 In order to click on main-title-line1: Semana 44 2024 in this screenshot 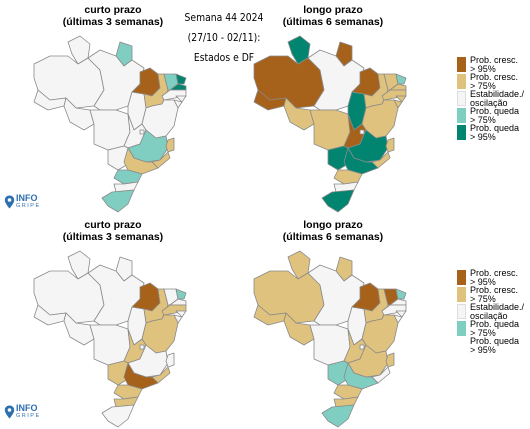, I will do `click(224, 18)`.